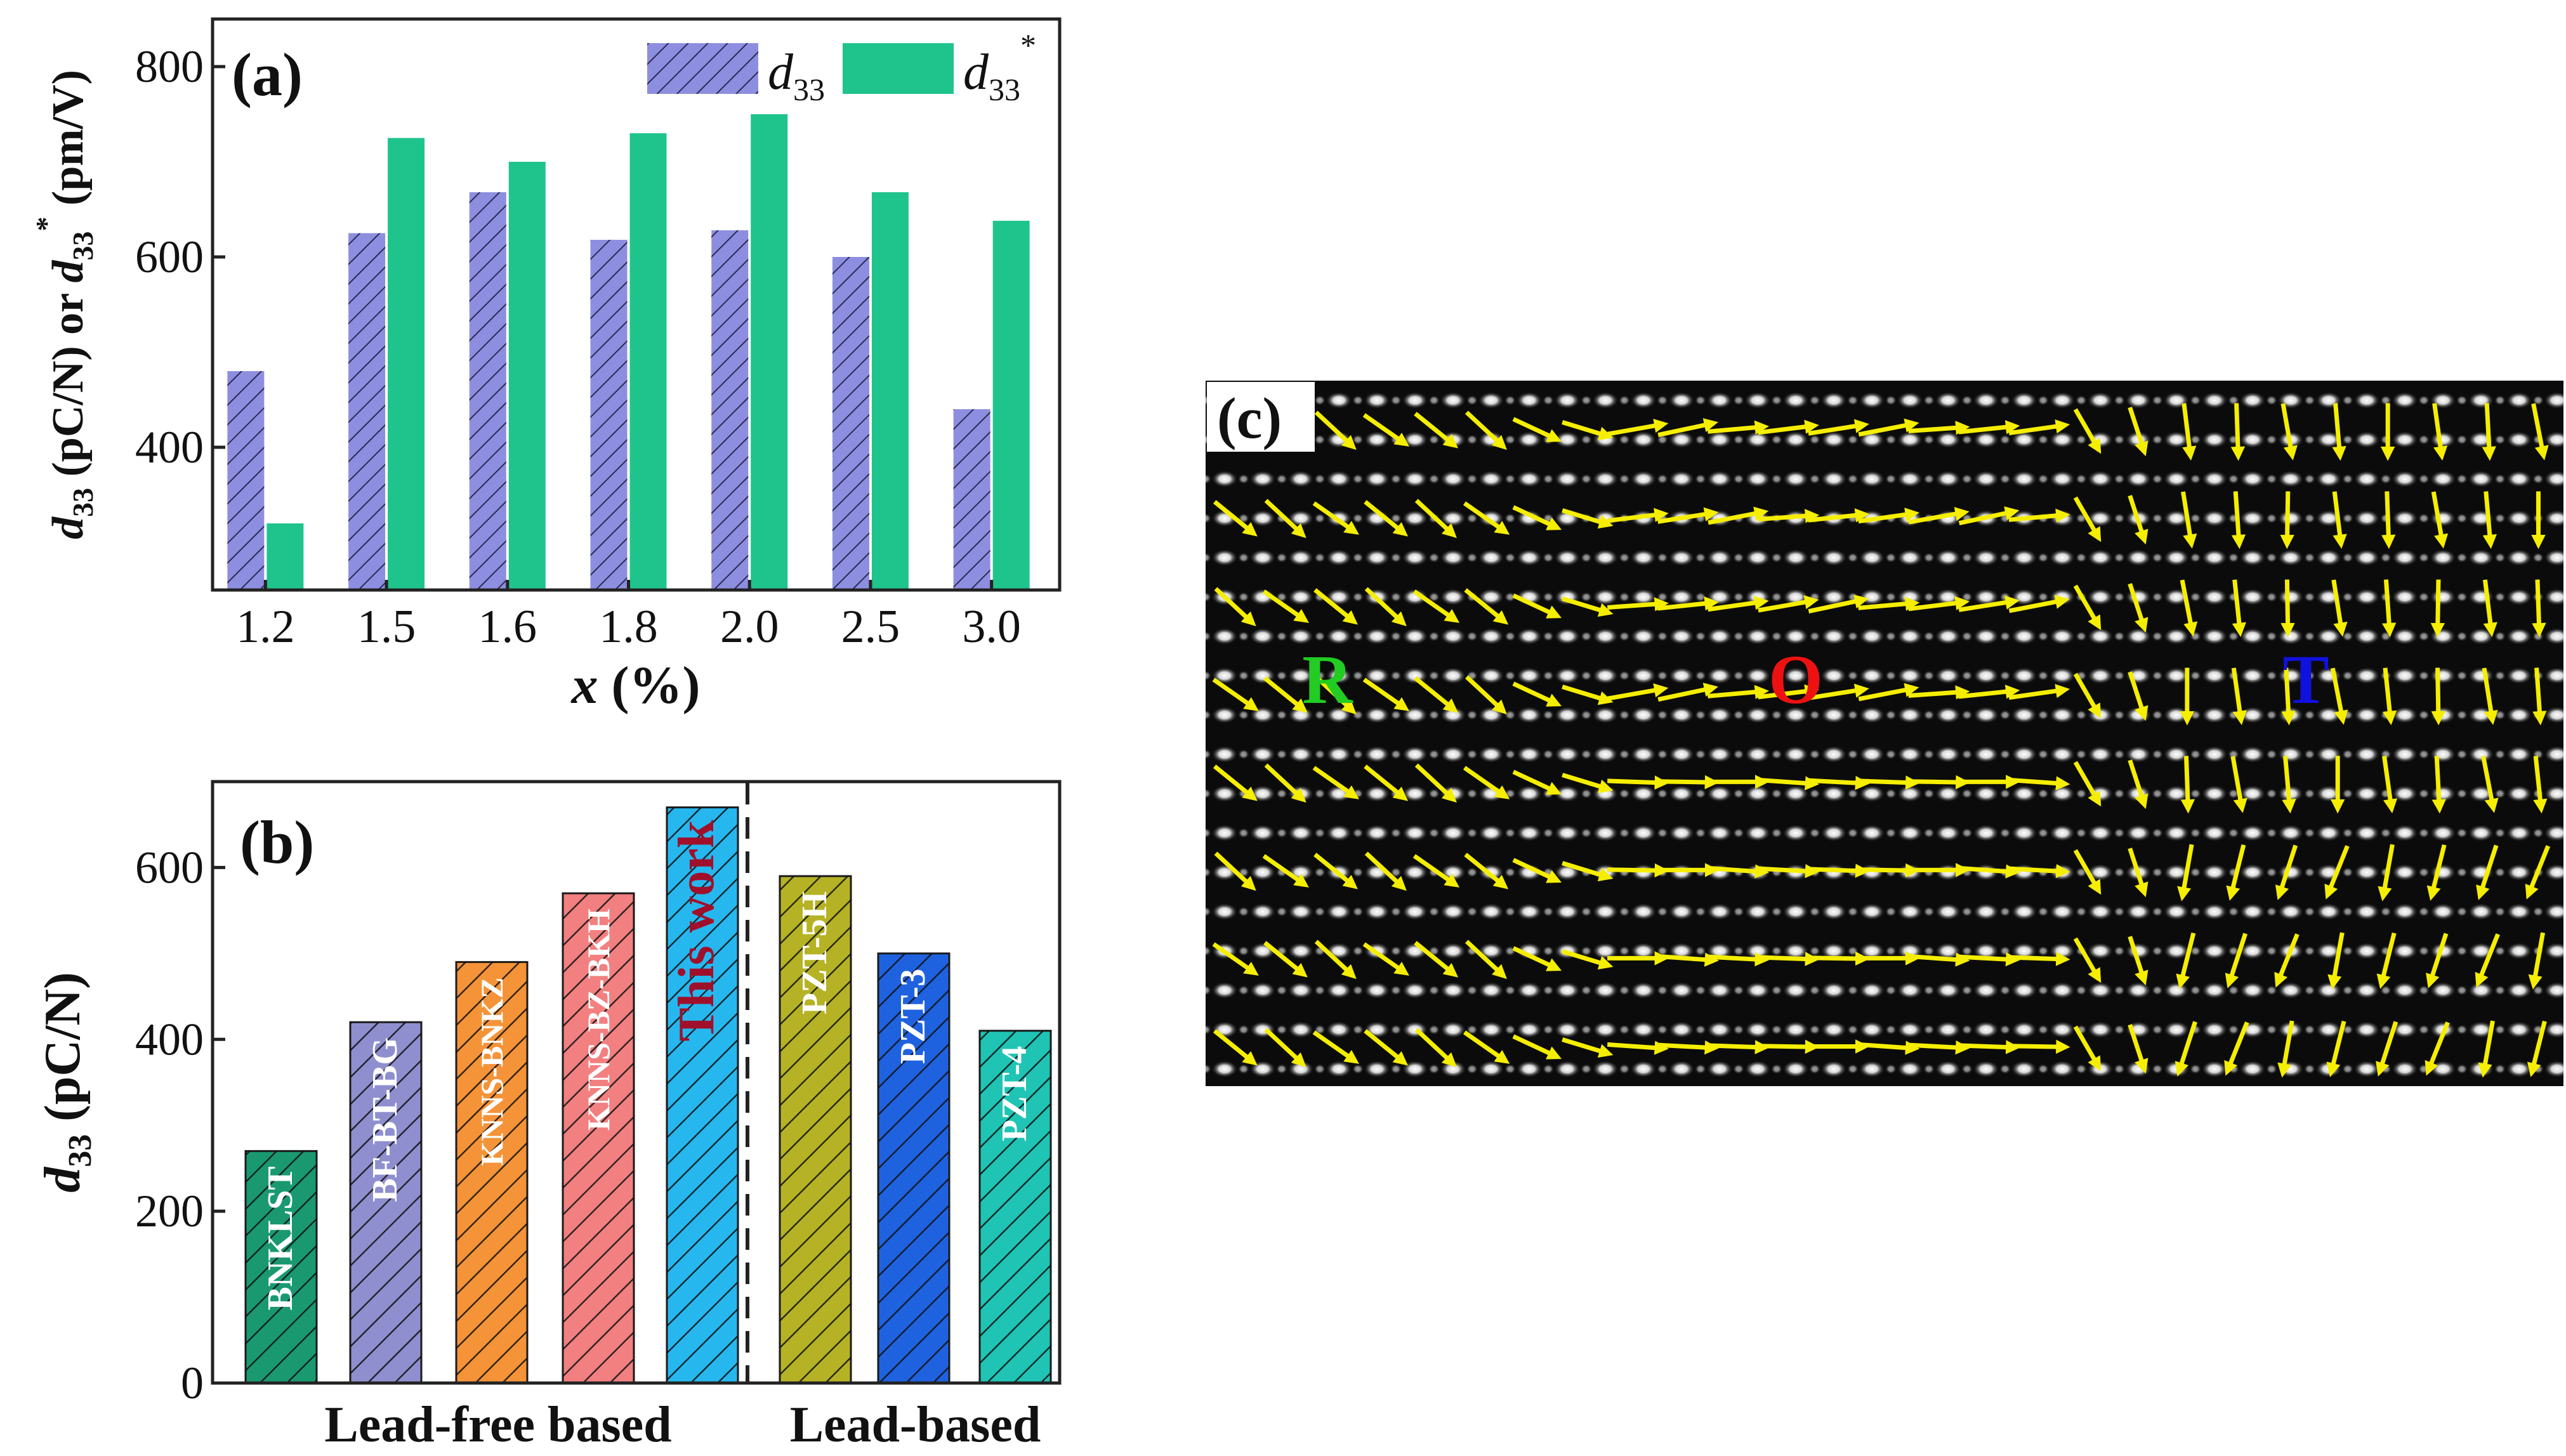 This screenshot has height=1456, width=2566. Describe the element at coordinates (385, 1119) in the screenshot. I see `bar-label-bf-bt-bg: BF-BT-BG` at that location.